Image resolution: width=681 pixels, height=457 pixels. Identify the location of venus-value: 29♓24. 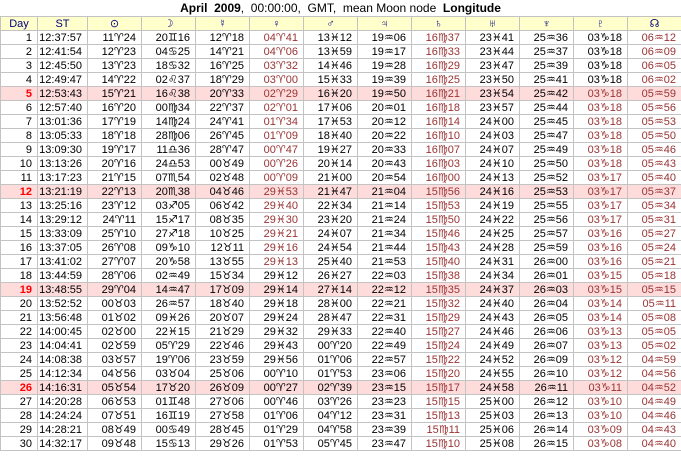
(276, 317).